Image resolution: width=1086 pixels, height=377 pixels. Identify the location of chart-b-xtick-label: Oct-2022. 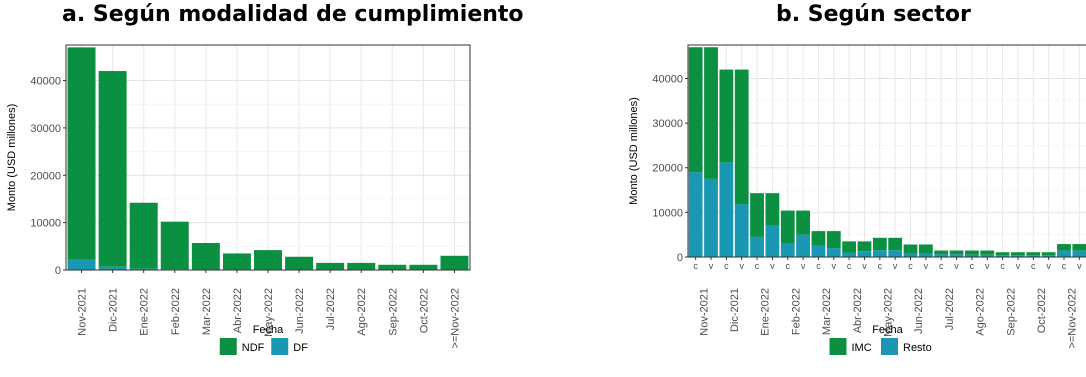
(1042, 310).